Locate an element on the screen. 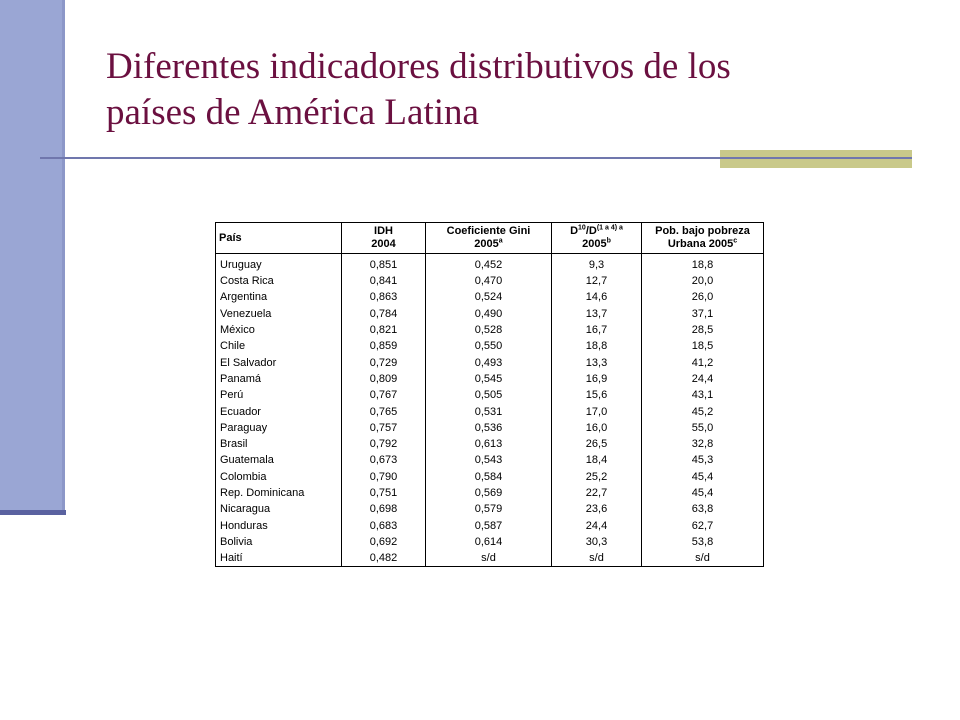 The image size is (960, 720). cell-idh: 0,729 is located at coordinates (383, 362).